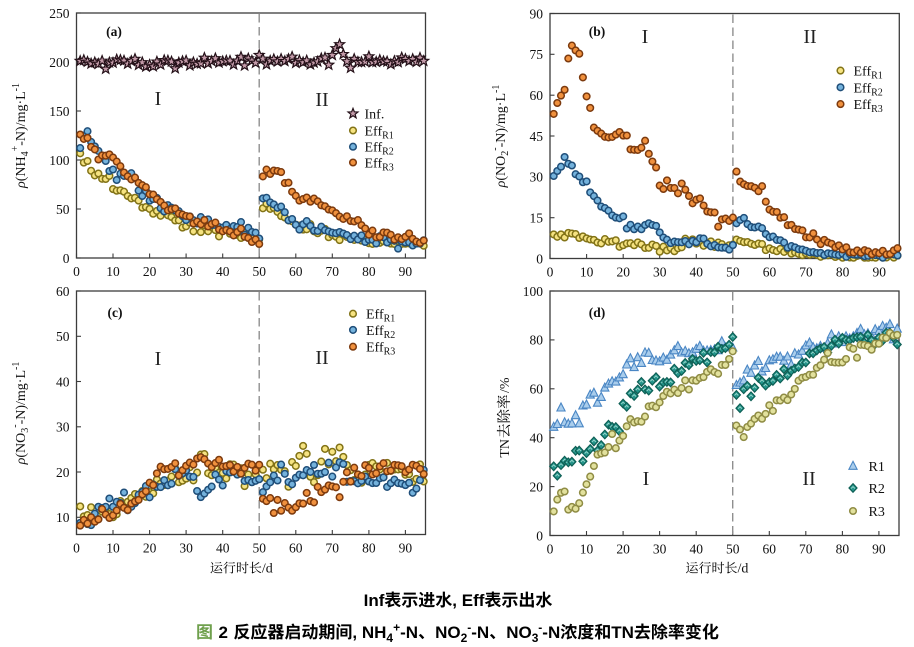  I want to click on svg-text: ρ(NO2--N)/mg·L-1, so click(500, 137).